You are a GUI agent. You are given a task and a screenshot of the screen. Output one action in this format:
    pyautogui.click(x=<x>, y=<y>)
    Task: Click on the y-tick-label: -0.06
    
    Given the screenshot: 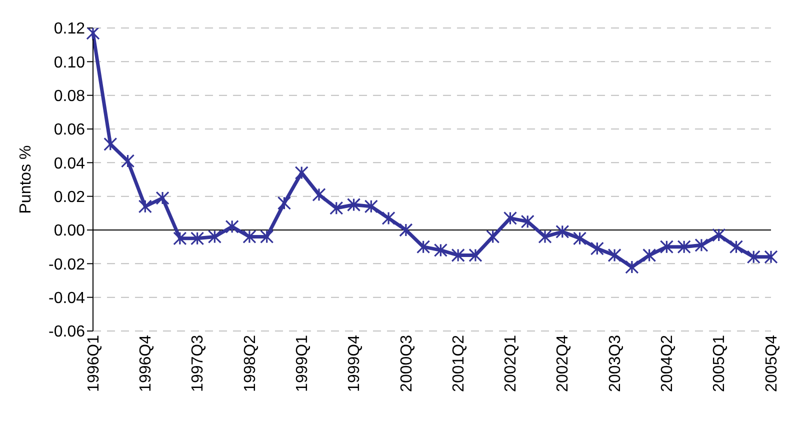 What is the action you would take?
    pyautogui.click(x=67, y=332)
    